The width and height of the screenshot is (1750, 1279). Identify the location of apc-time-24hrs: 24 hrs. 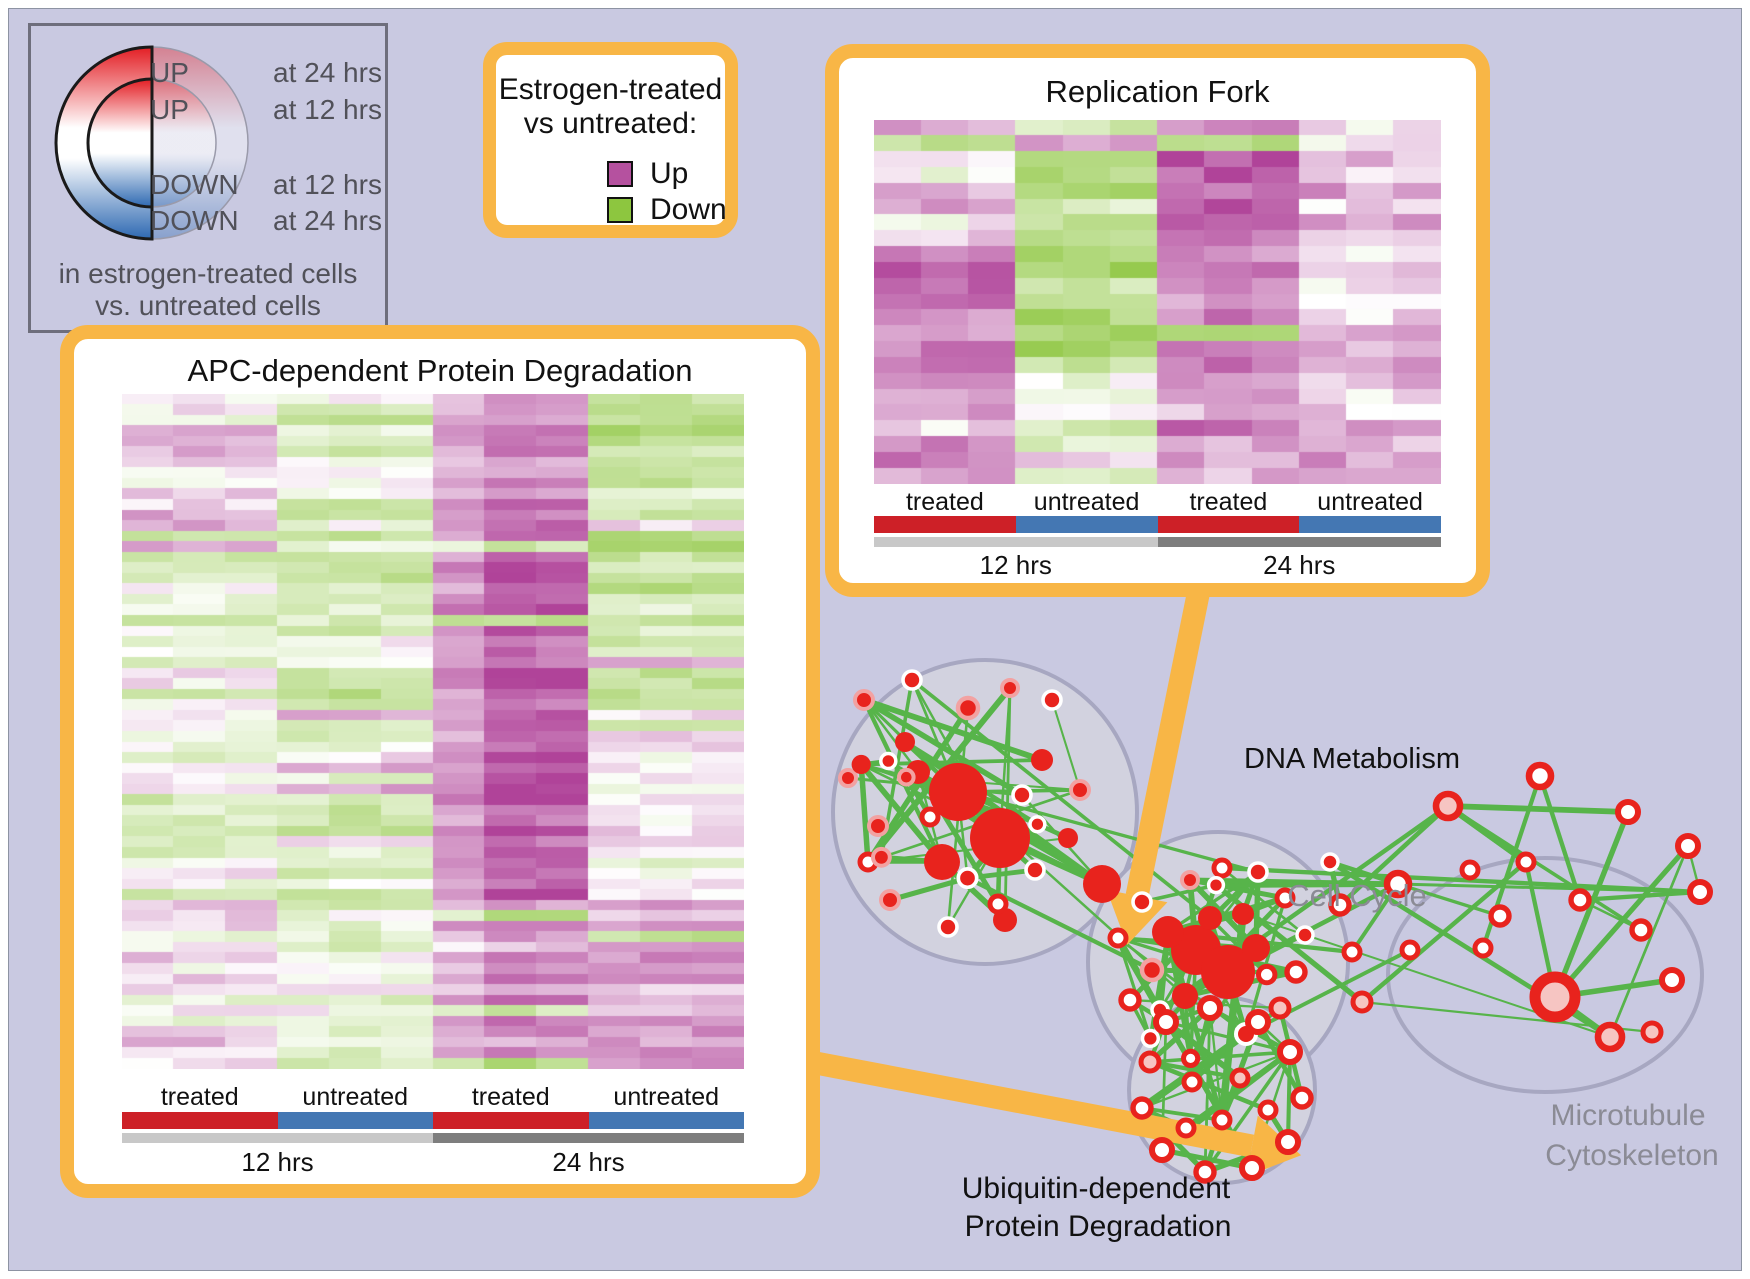
(588, 1162).